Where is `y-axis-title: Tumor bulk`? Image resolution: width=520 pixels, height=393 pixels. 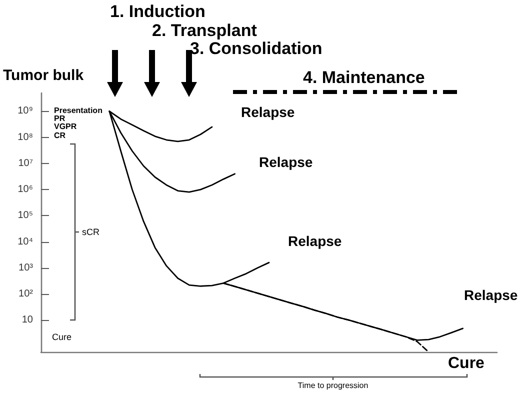
y-axis-title: Tumor bulk is located at coordinates (43, 75).